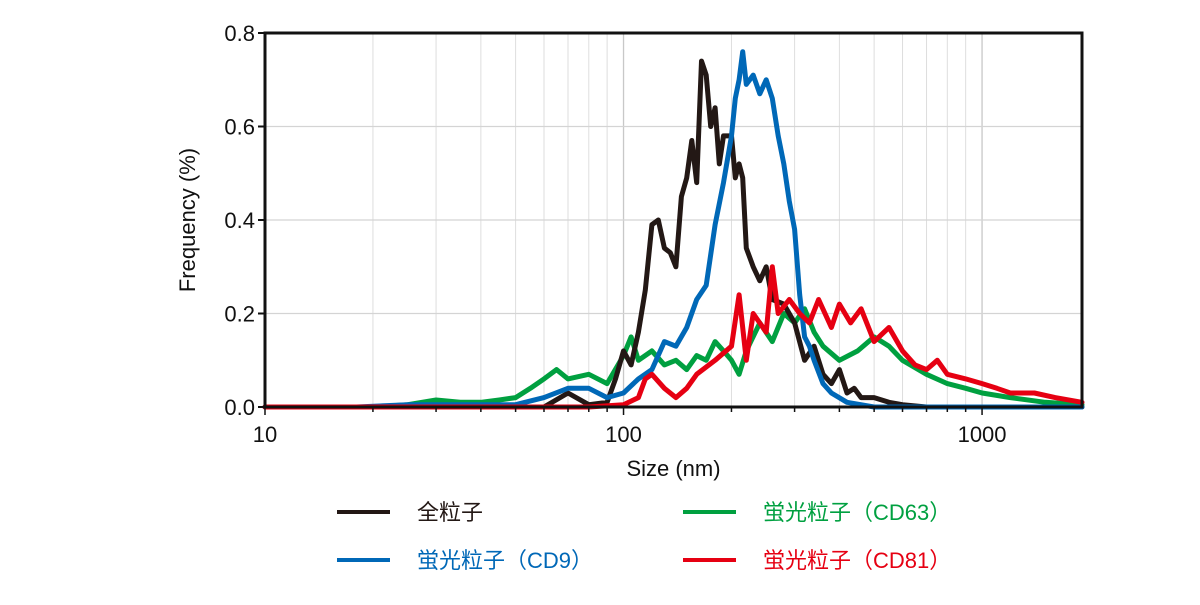  What do you see at coordinates (982, 434) in the screenshot?
I see `x-tick-label: 1000` at bounding box center [982, 434].